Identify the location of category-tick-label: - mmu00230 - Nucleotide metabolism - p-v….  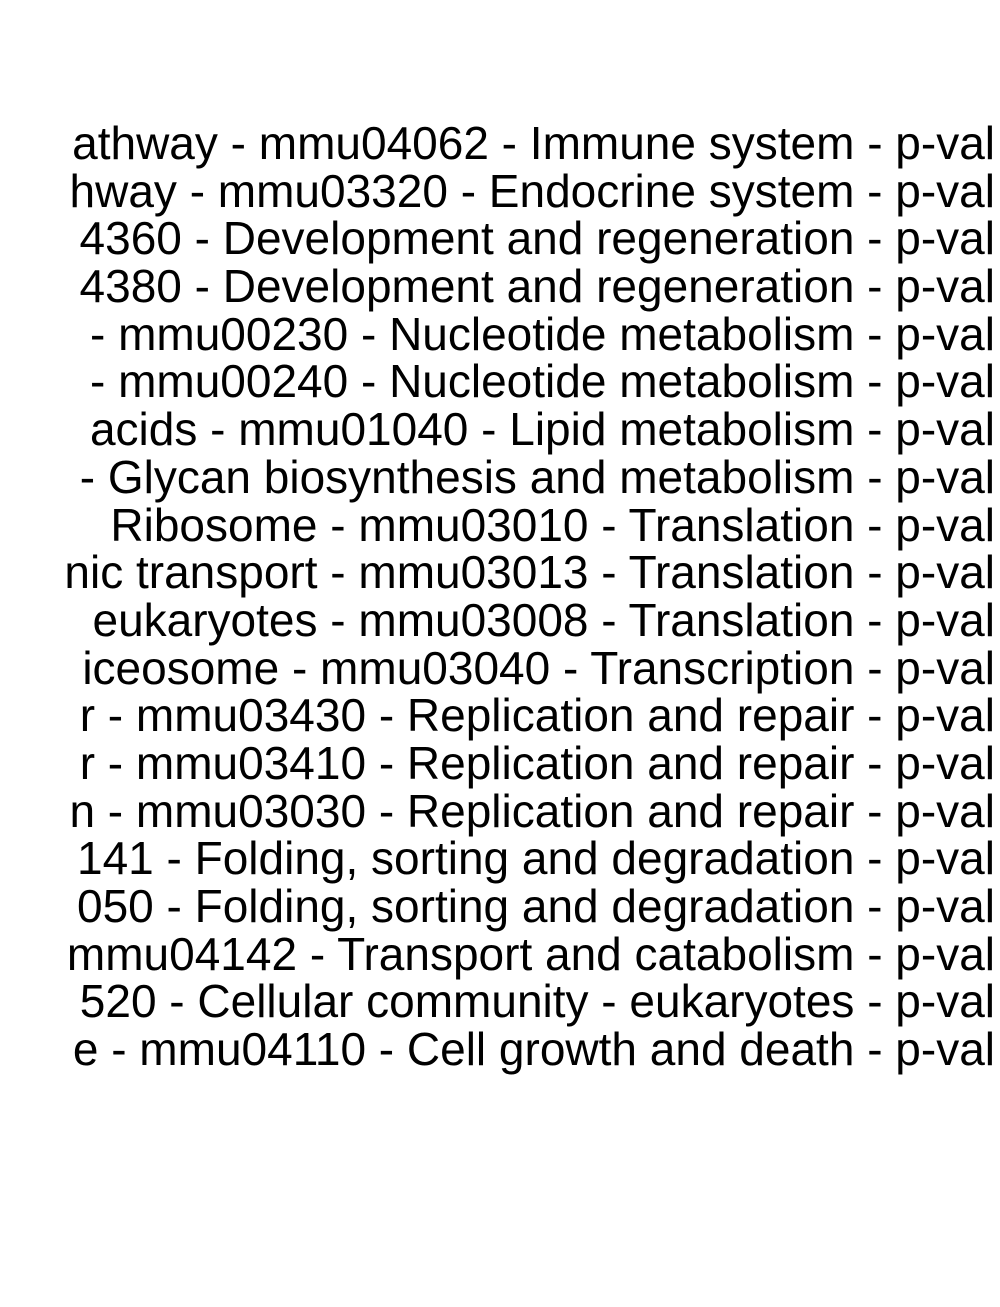
(542, 333).